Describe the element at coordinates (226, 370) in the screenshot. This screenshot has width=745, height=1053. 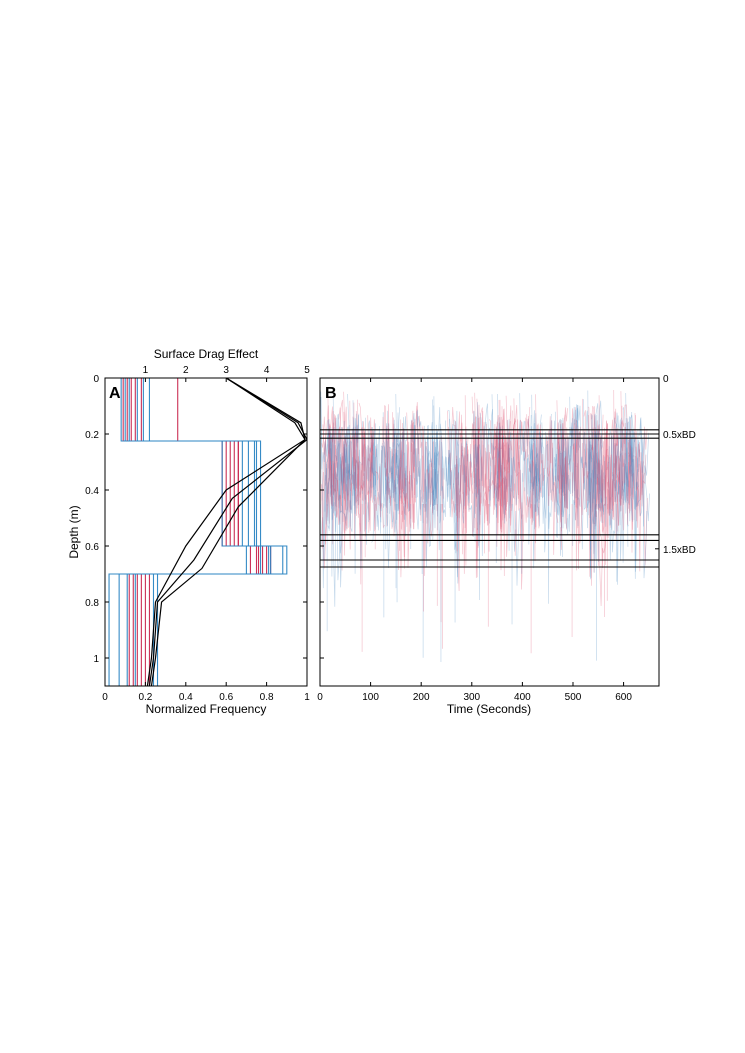
I see `a-top-xtick-label: 3` at that location.